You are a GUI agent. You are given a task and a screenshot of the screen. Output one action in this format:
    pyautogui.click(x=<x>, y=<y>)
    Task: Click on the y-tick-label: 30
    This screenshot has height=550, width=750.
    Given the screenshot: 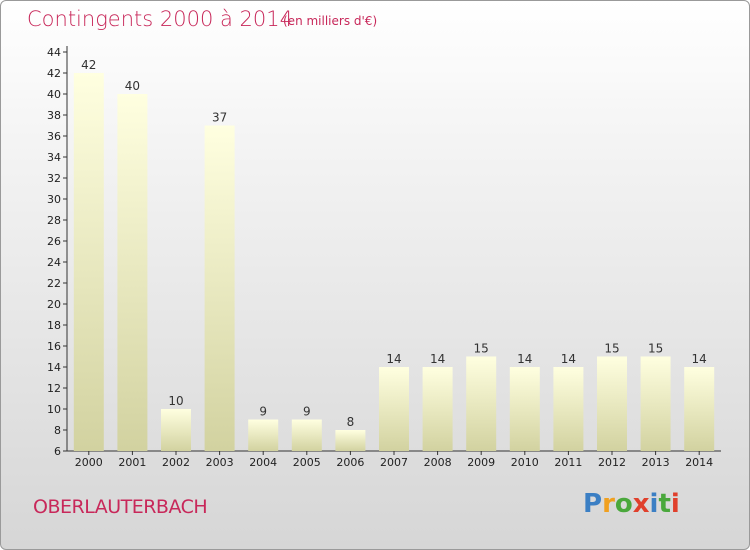 What is the action you would take?
    pyautogui.click(x=54, y=199)
    